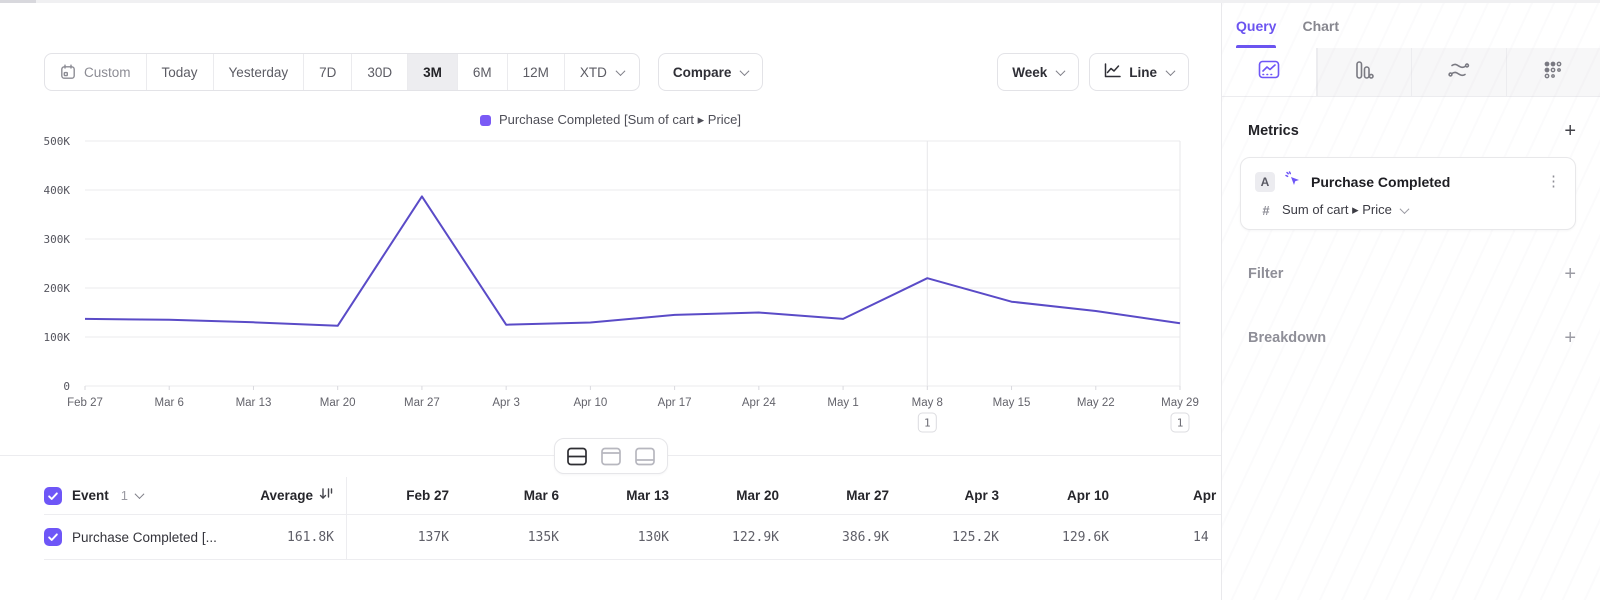 Image resolution: width=1600 pixels, height=600 pixels. Describe the element at coordinates (68, 72) in the screenshot. I see `calendar-icon` at that location.